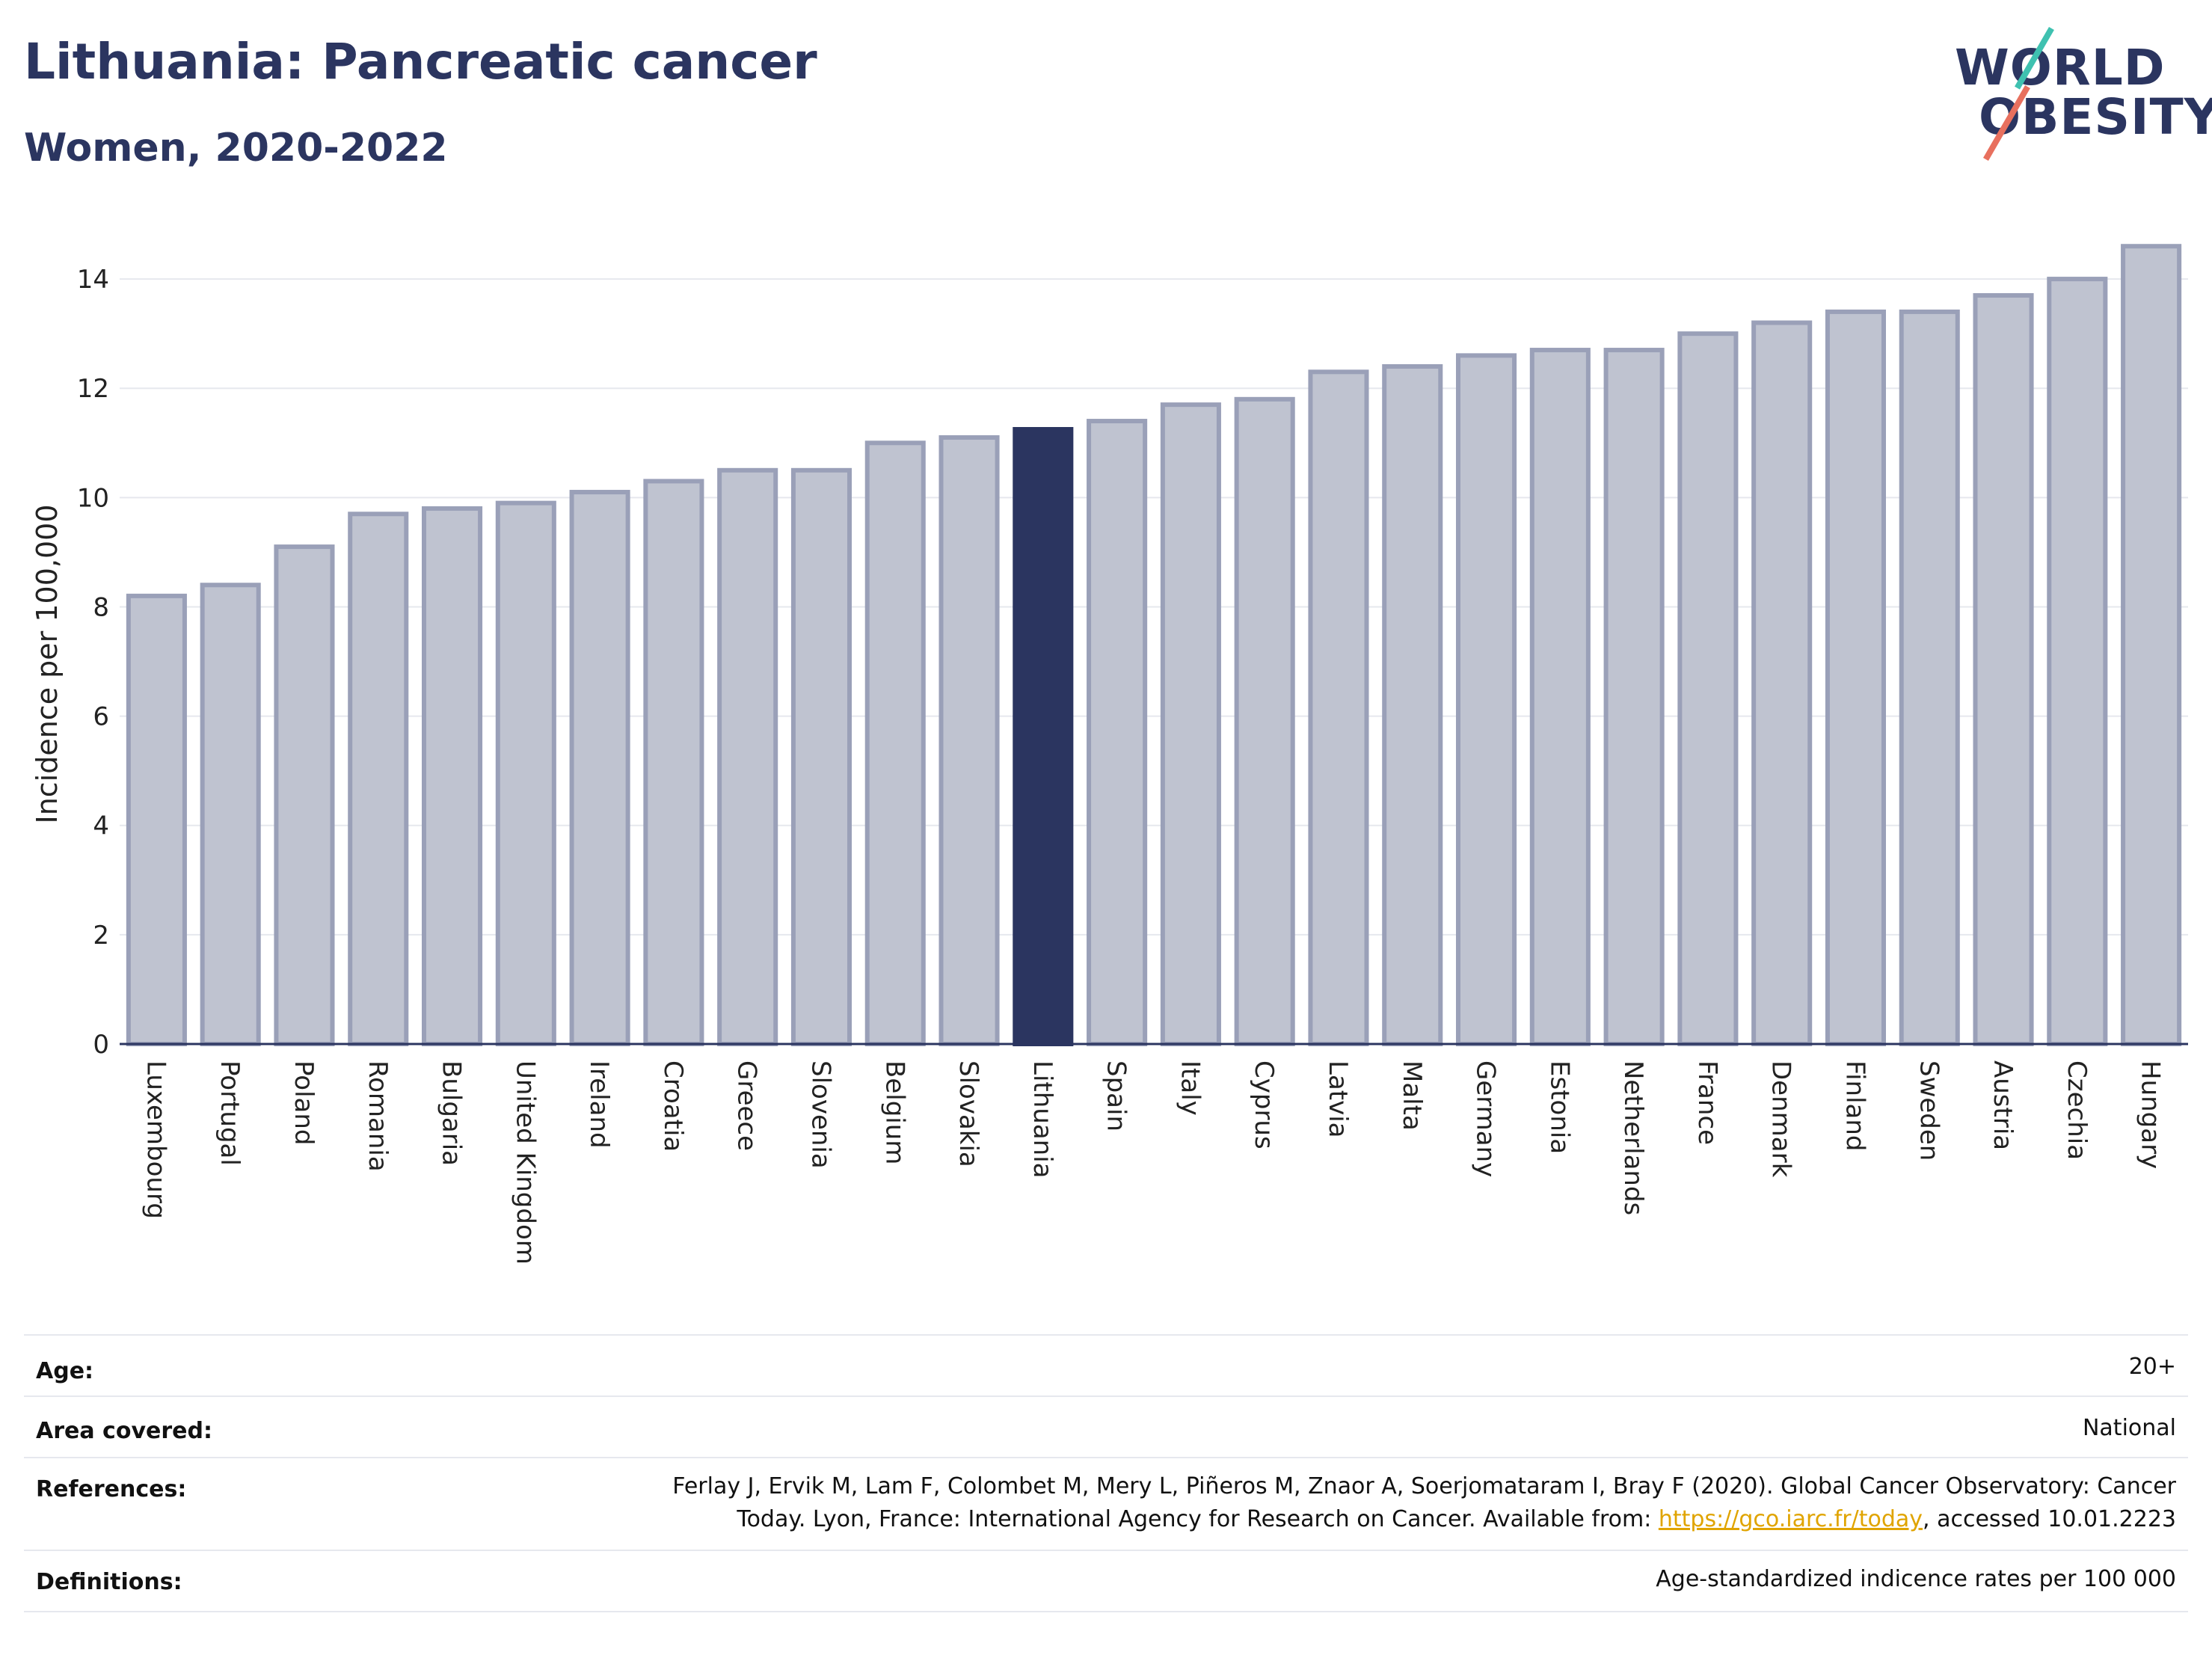 This screenshot has height=1655, width=2212. I want to click on bar-sweden, so click(1929, 677).